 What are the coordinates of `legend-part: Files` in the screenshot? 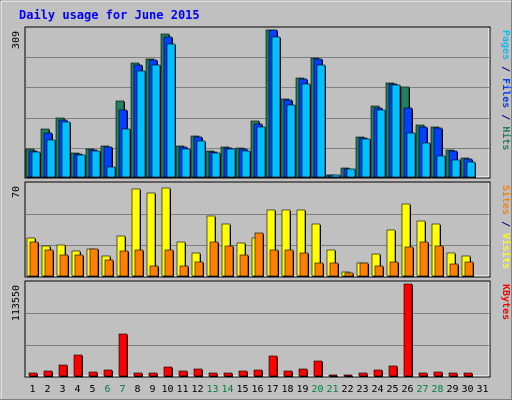 It's located at (506, 93).